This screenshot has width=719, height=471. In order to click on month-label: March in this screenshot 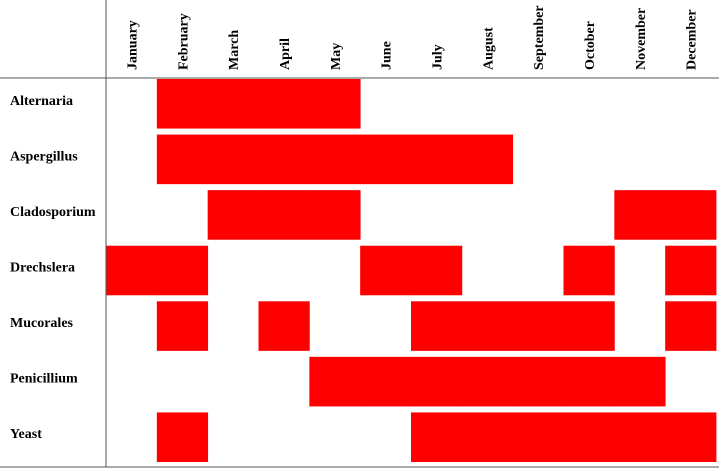, I will do `click(234, 50)`.